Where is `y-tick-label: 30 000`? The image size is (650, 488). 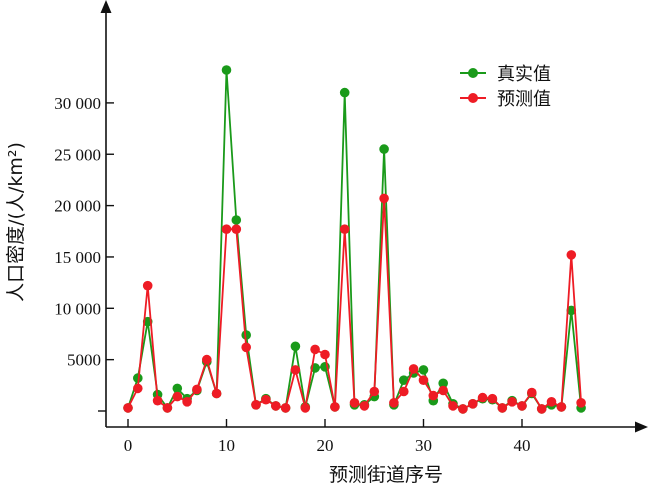
y-tick-label: 30 000 is located at coordinates (77, 103).